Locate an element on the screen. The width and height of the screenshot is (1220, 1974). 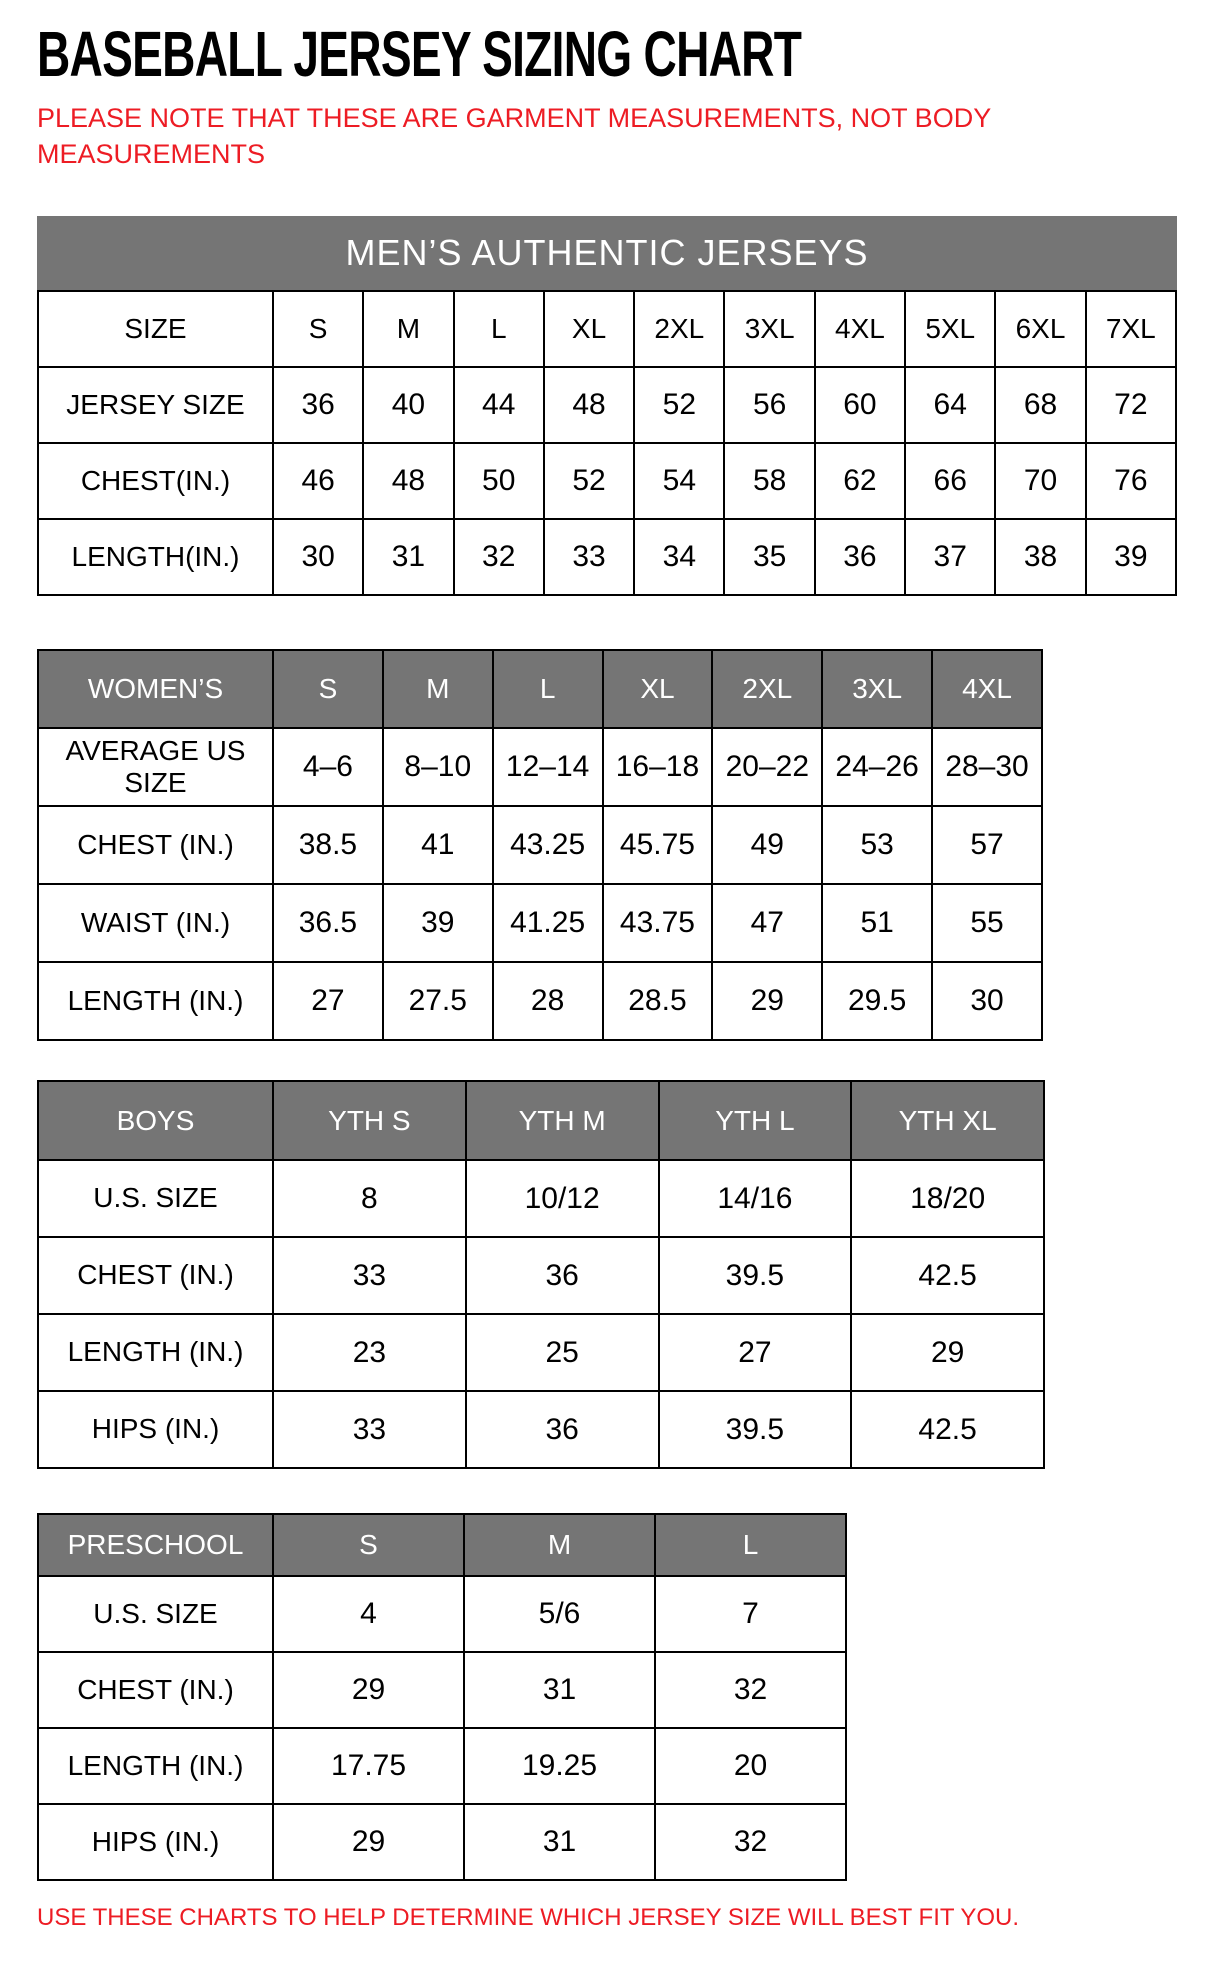
mens-column-header-cell: S is located at coordinates (318, 329).